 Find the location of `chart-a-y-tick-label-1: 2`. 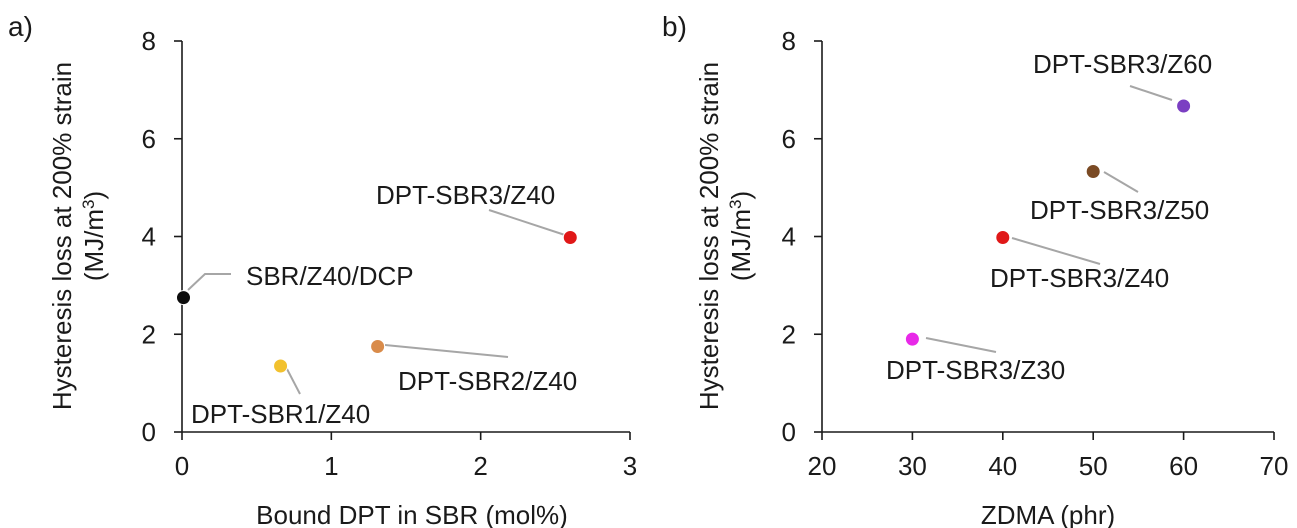

chart-a-y-tick-label-1: 2 is located at coordinates (149, 334).